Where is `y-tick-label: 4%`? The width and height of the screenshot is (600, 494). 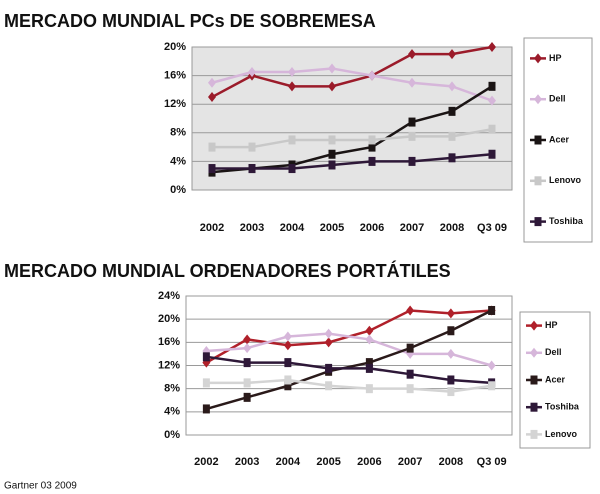 y-tick-label: 4% is located at coordinates (172, 412).